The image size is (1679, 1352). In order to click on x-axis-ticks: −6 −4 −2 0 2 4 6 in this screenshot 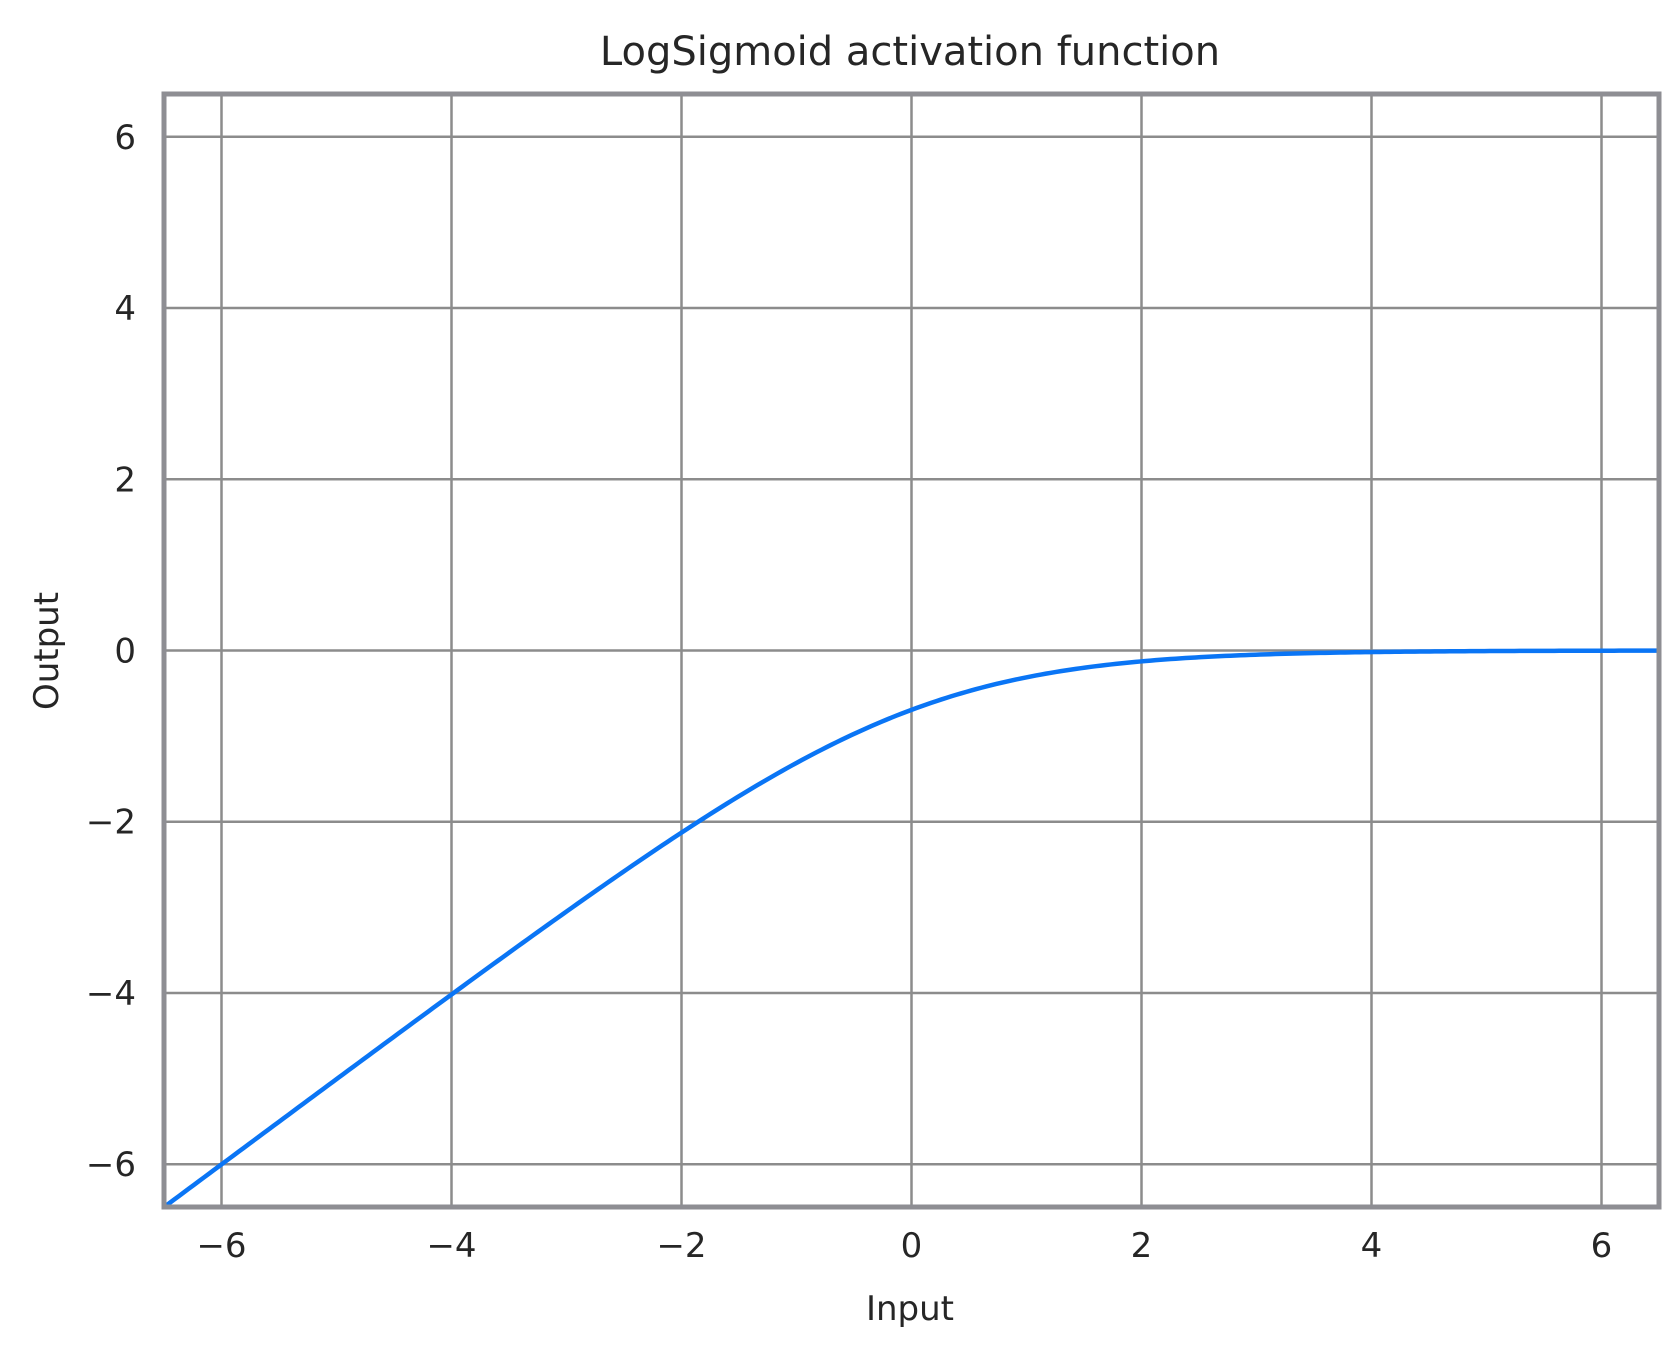, I will do `click(904, 1246)`.